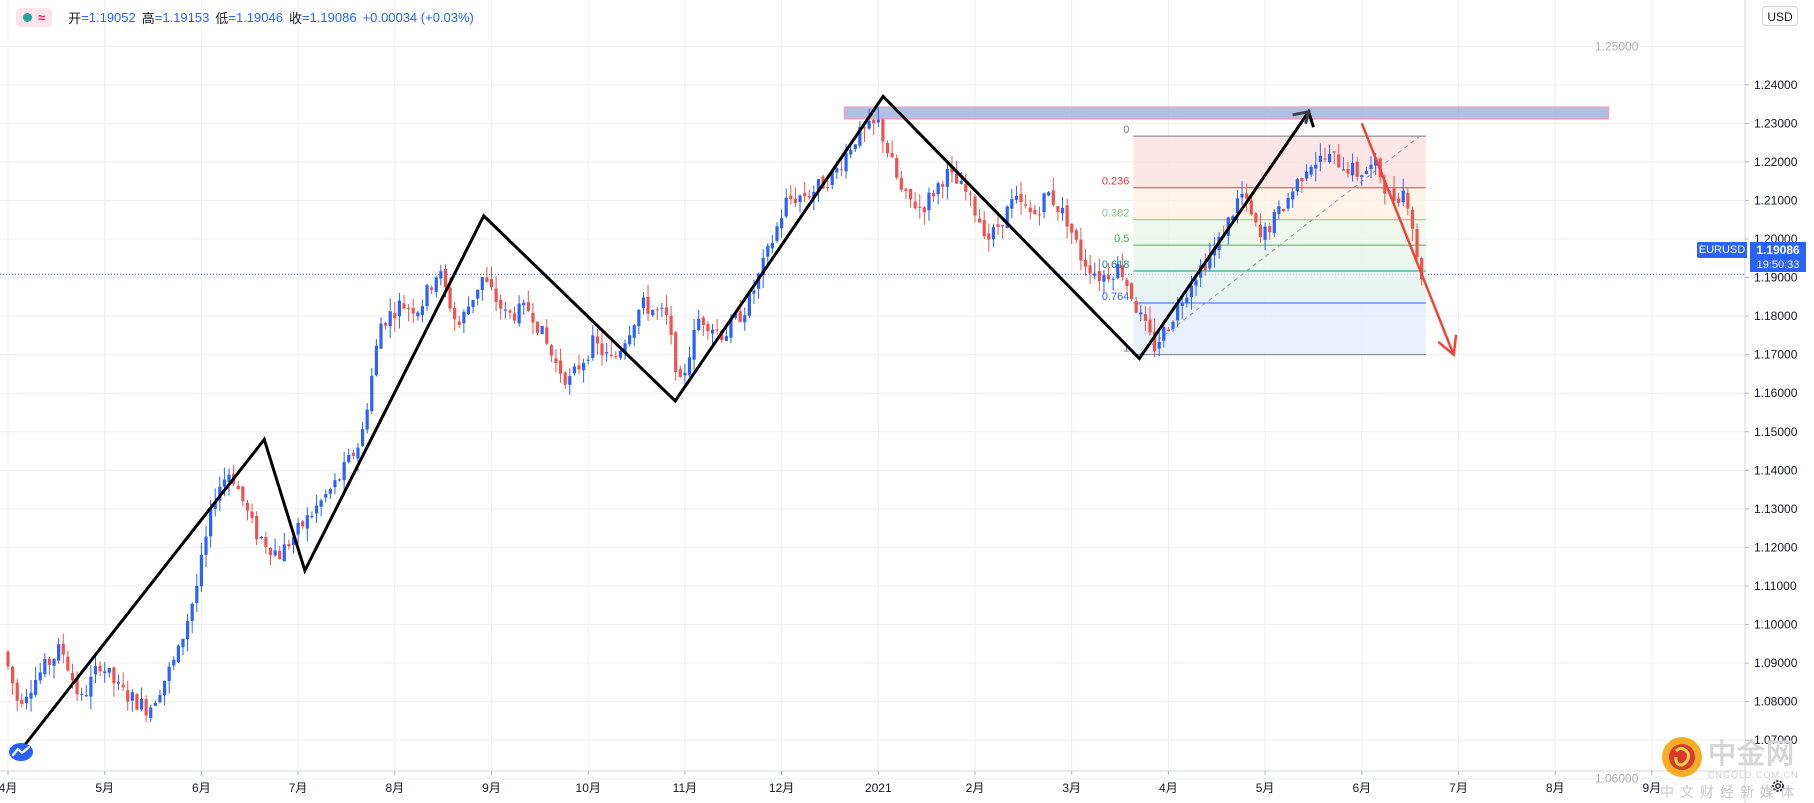 The width and height of the screenshot is (1814, 803). What do you see at coordinates (21, 752) in the screenshot?
I see `tradingview-logo-icon` at bounding box center [21, 752].